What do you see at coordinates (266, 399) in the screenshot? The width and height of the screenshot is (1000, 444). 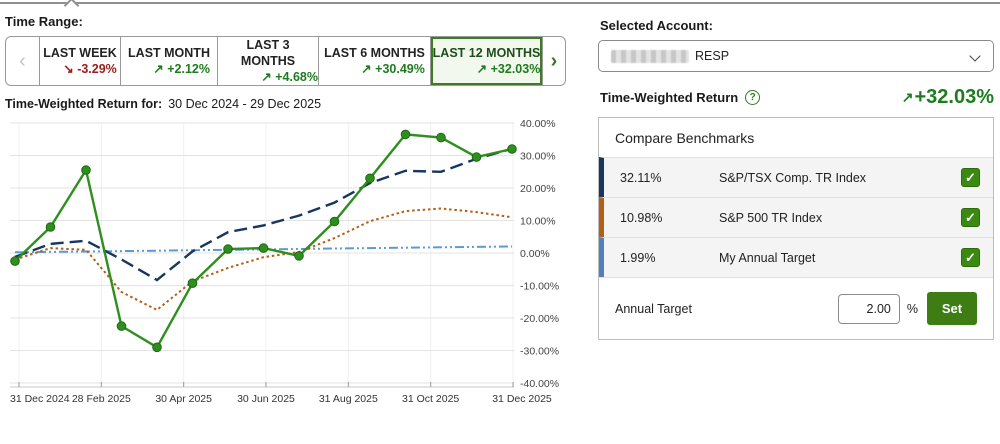 I see `svg-text: 30 Jun 2025` at bounding box center [266, 399].